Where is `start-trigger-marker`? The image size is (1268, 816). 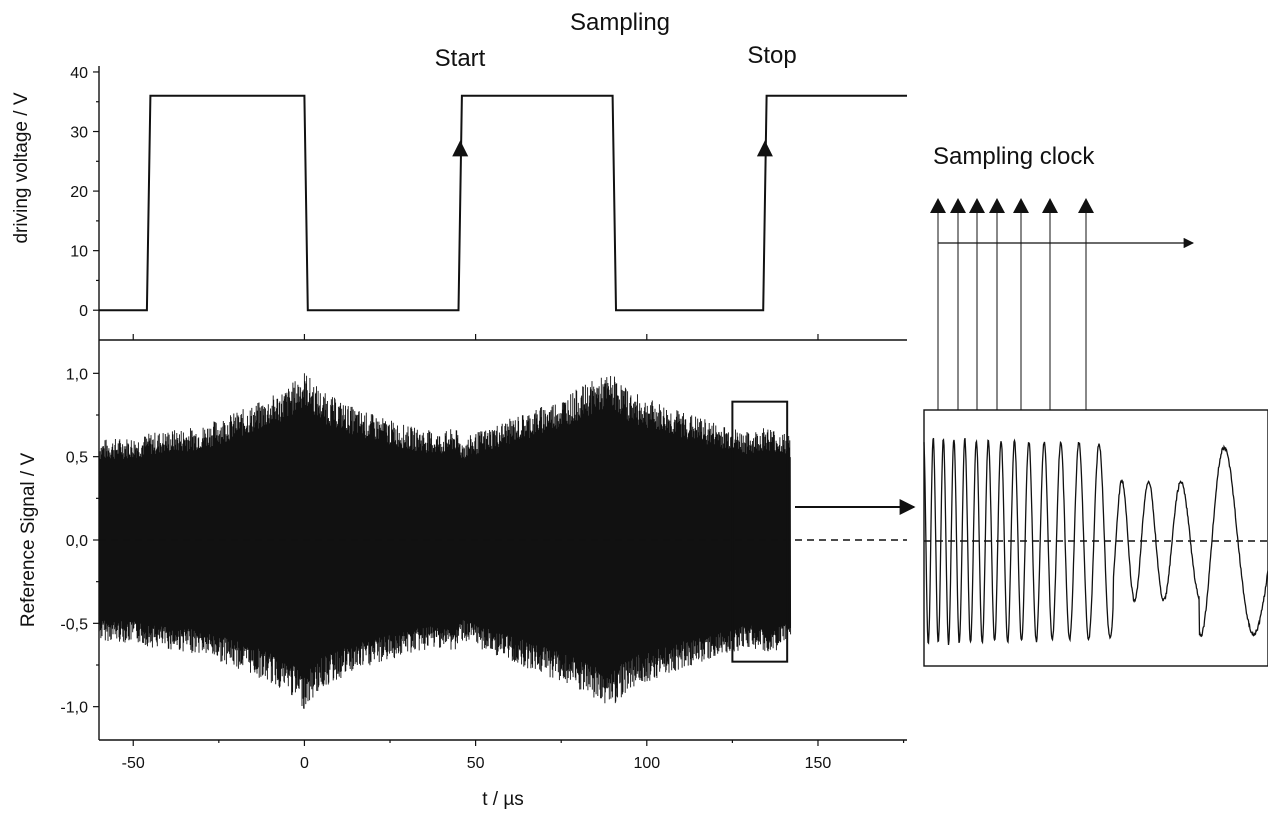
start-trigger-marker is located at coordinates (460, 148).